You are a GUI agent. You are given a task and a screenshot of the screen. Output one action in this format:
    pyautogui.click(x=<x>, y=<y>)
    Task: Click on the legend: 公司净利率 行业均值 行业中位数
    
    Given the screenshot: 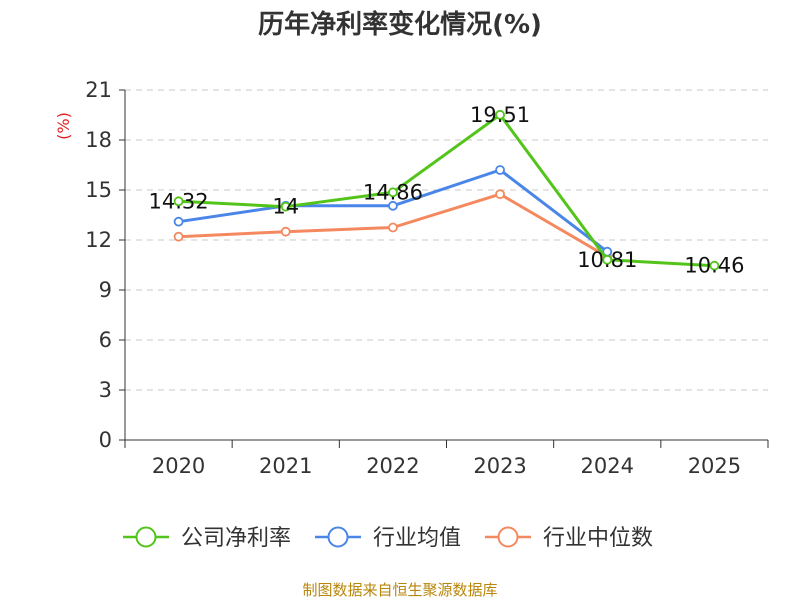 What is the action you would take?
    pyautogui.click(x=388, y=538)
    